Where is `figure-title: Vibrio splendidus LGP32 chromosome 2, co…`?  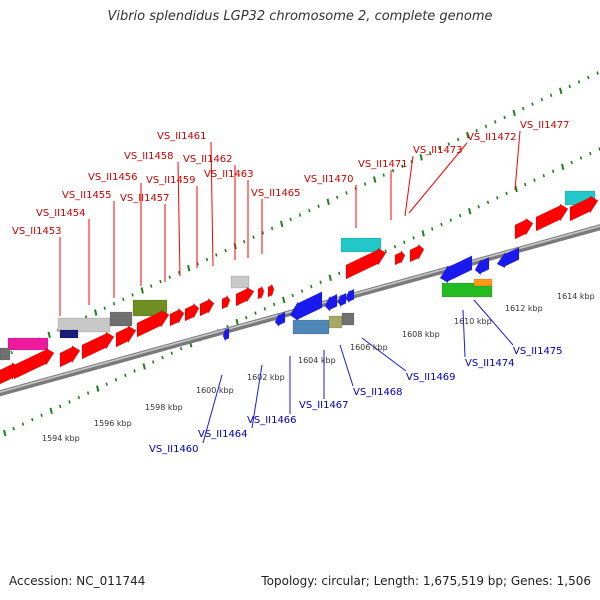
figure-title: Vibrio splendidus LGP32 chromosome 2, co… is located at coordinates (300, 16).